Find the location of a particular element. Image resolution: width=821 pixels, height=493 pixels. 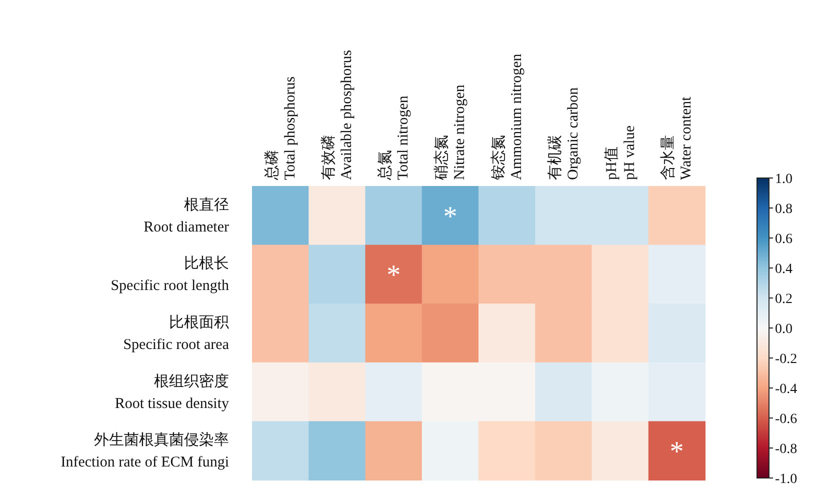

color-bar-label: 0.4 is located at coordinates (783, 269).